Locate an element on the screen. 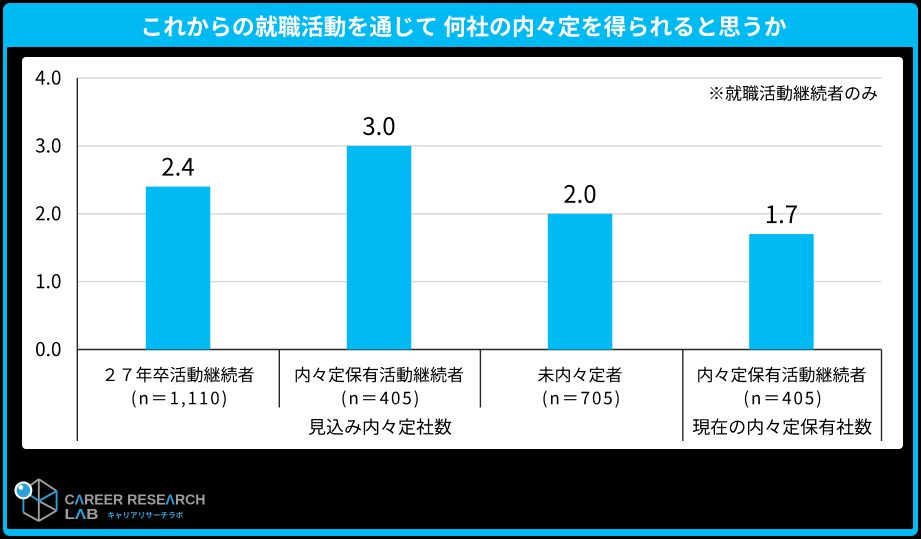 The width and height of the screenshot is (921, 539). svg-text: CΛREER RESEΛRCH is located at coordinates (135, 500).